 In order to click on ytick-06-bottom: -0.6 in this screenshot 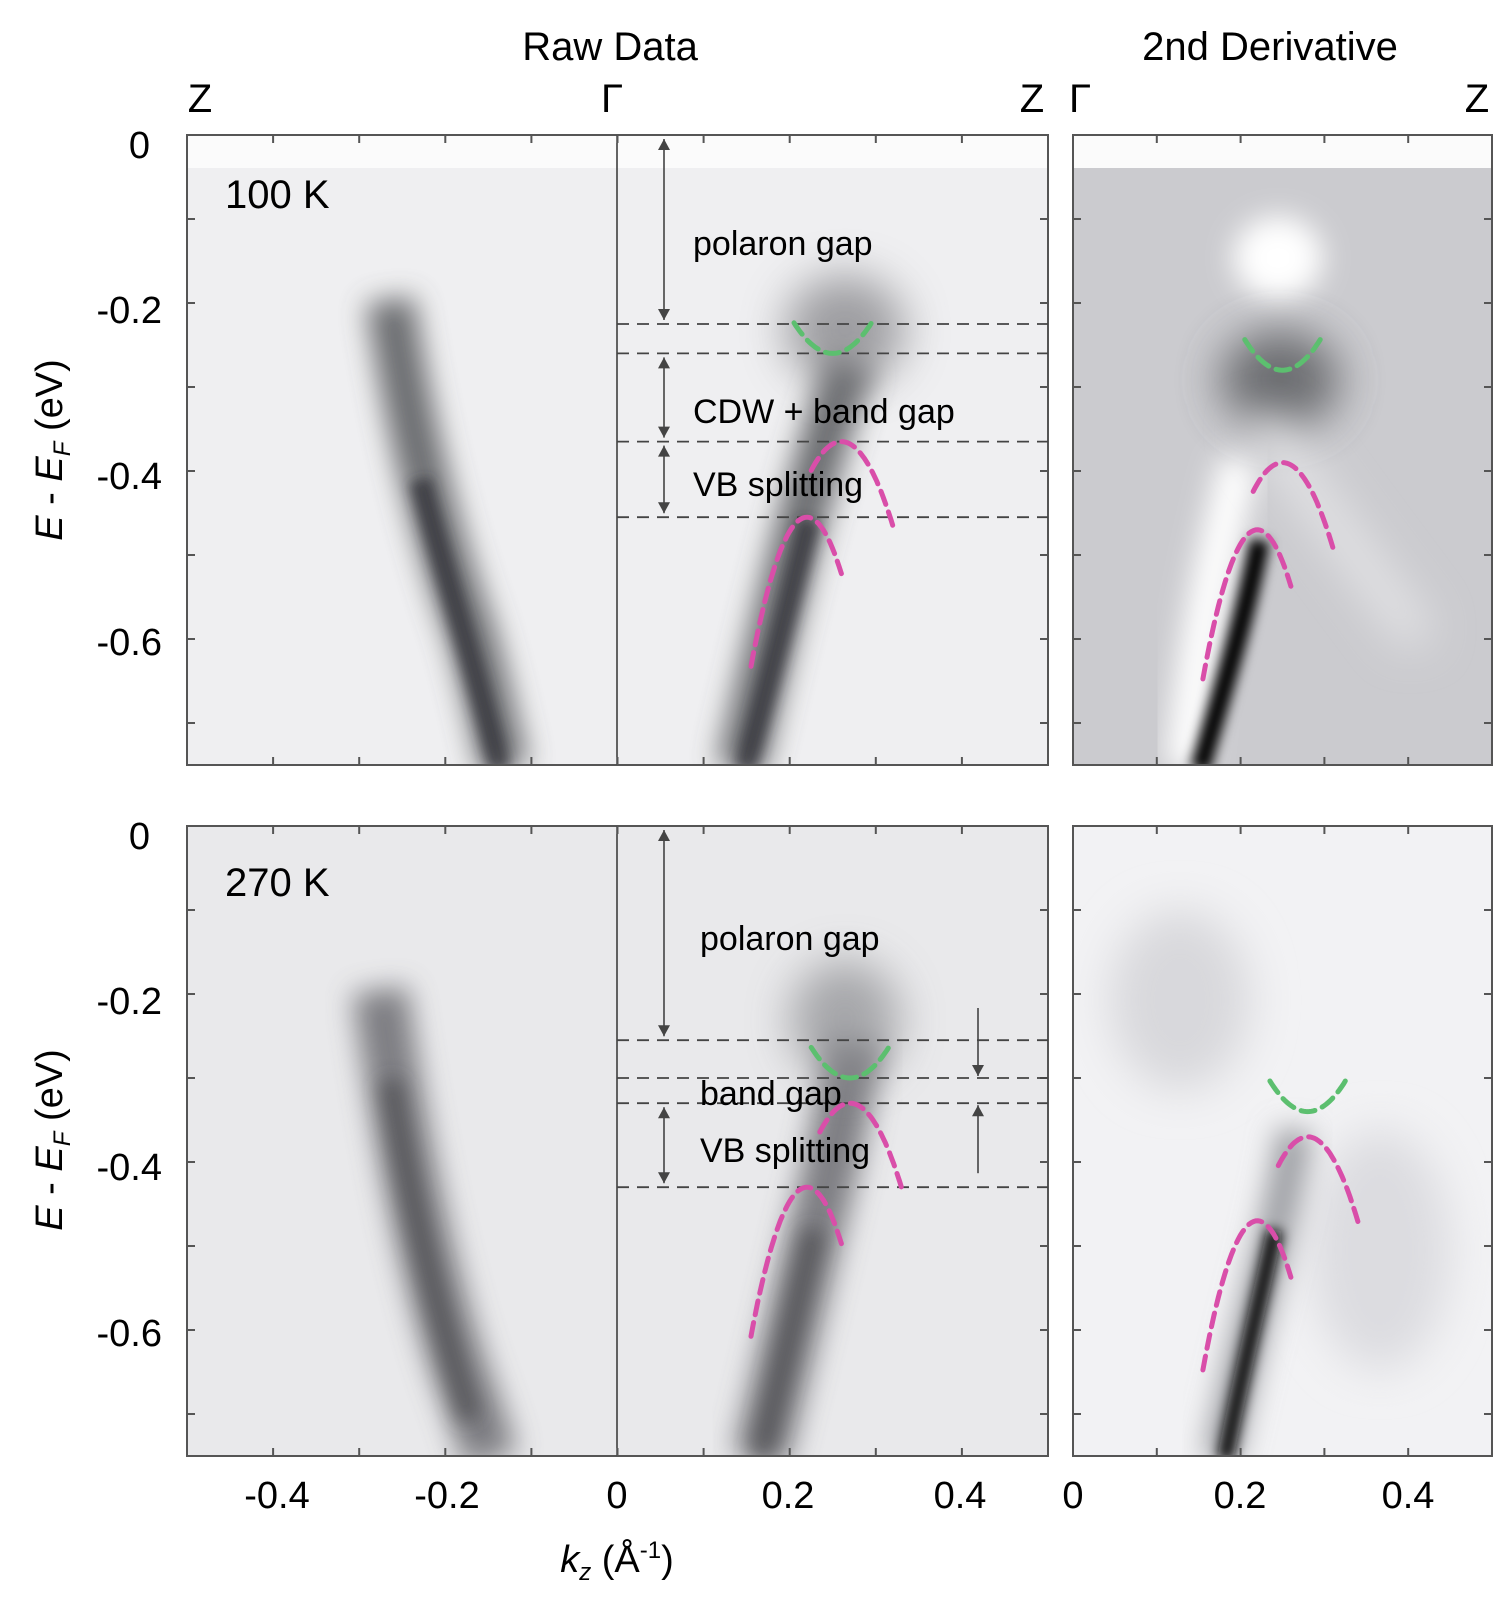, I will do `click(129, 1334)`.